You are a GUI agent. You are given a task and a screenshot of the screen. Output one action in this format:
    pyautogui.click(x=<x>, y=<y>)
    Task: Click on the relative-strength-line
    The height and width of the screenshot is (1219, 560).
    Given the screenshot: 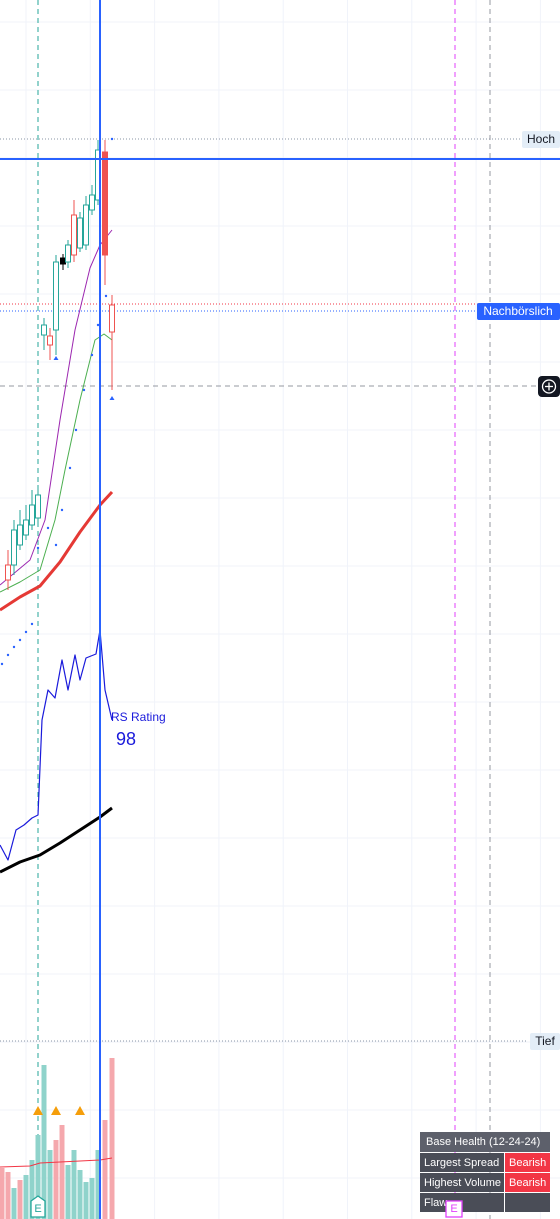 What is the action you would take?
    pyautogui.click(x=56, y=745)
    